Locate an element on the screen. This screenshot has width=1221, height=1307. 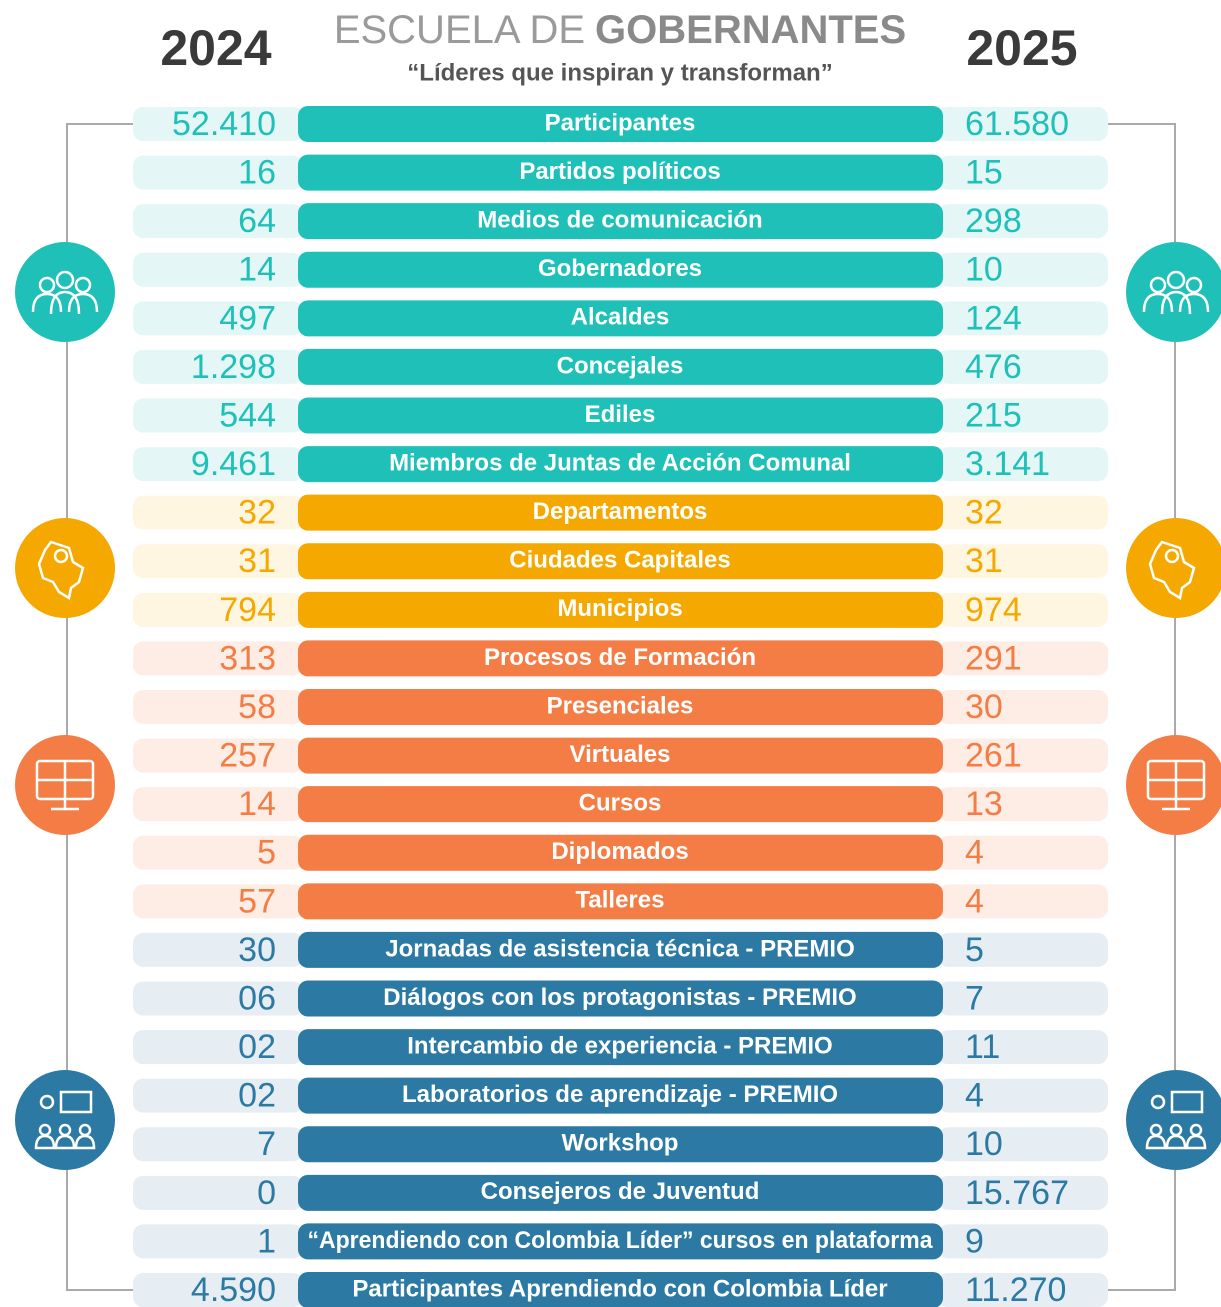
value-2025: 30 is located at coordinates (984, 707).